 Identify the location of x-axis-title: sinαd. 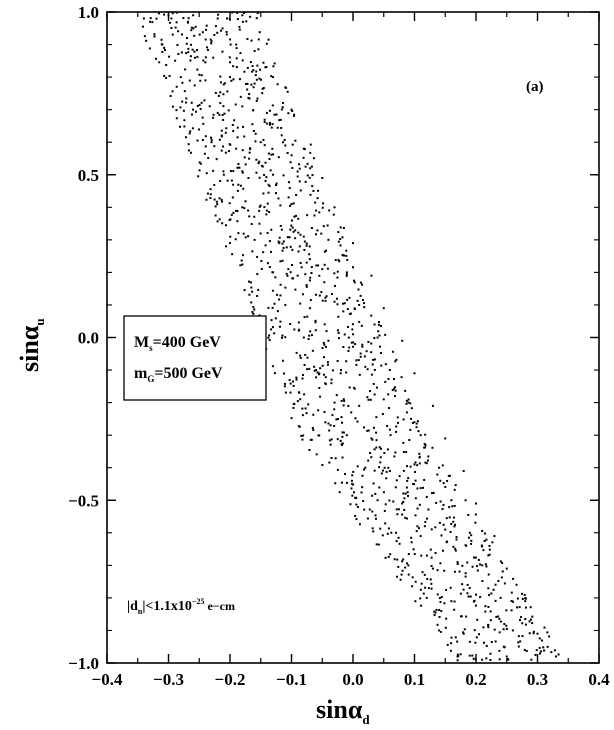
(343, 711).